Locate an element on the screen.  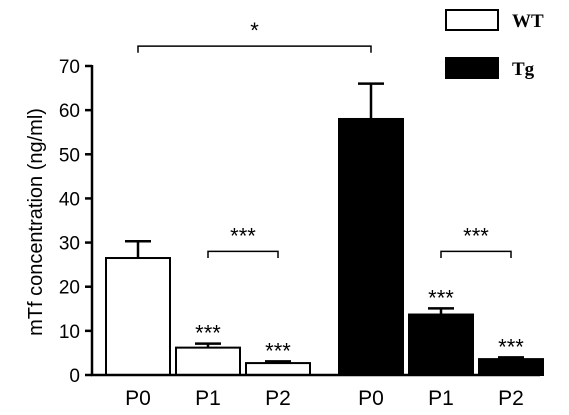
y-tick-label: 30 is located at coordinates (69, 244).